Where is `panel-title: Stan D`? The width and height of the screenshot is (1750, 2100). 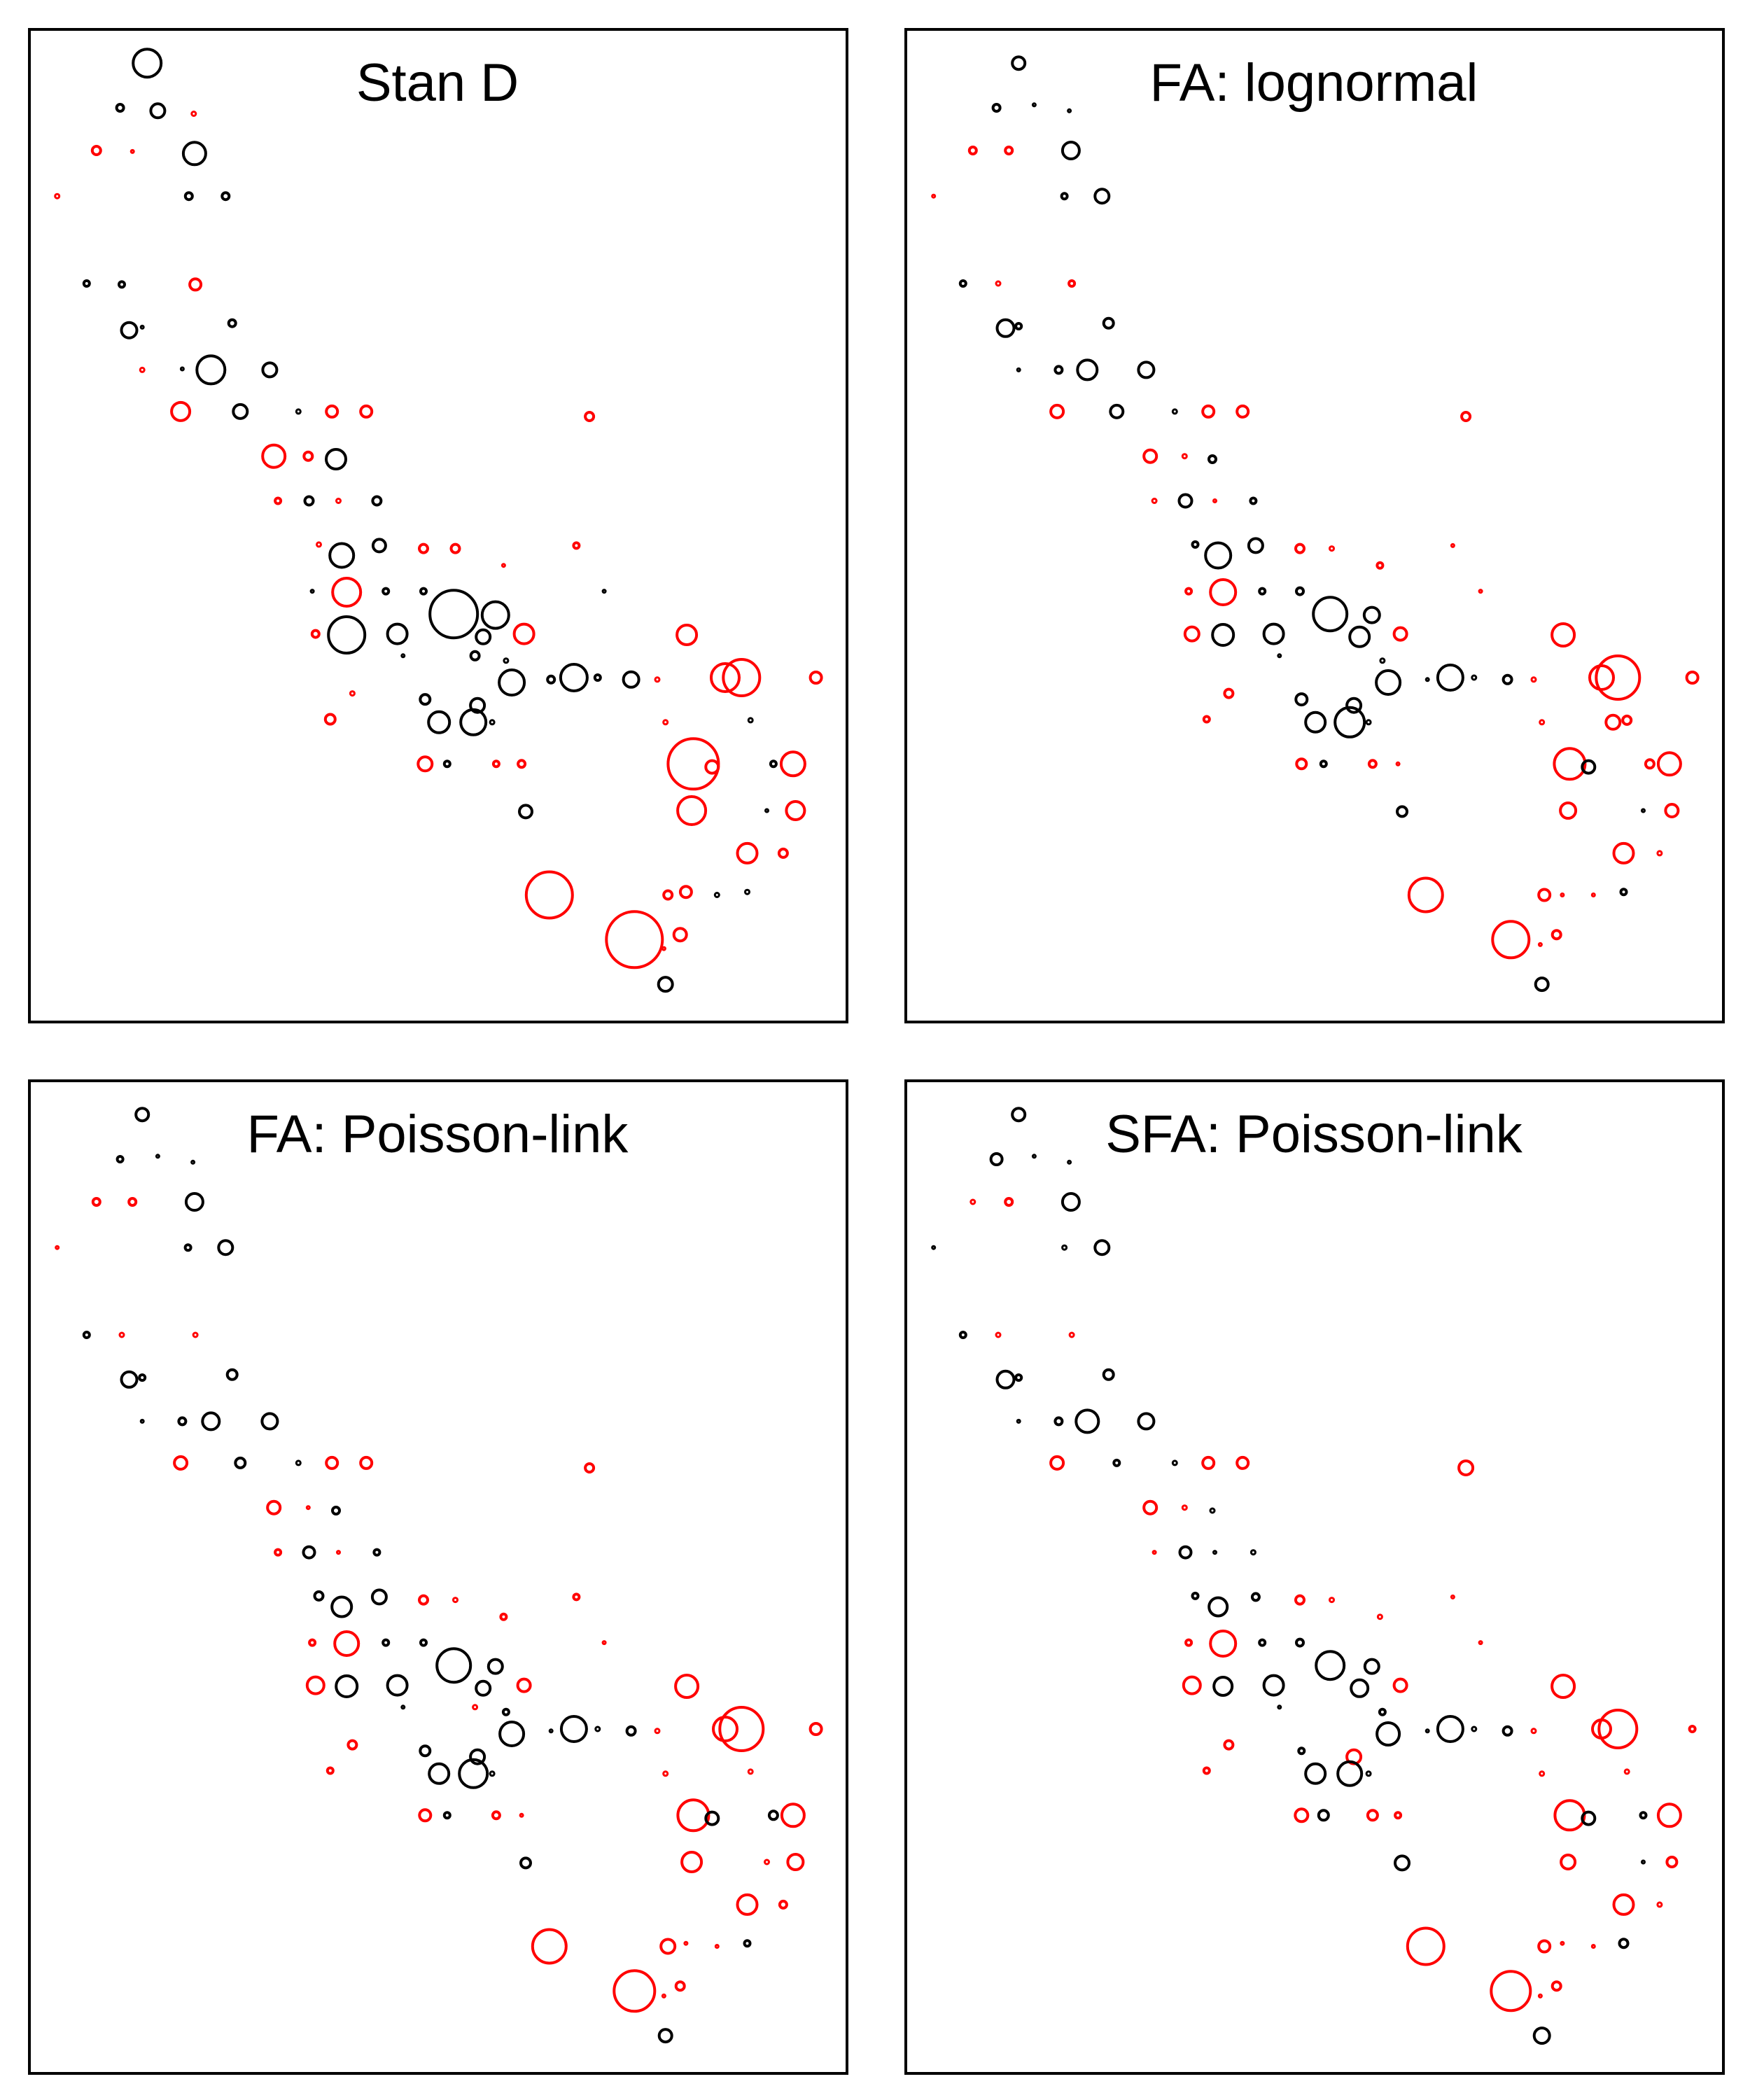 panel-title: Stan D is located at coordinates (437, 83).